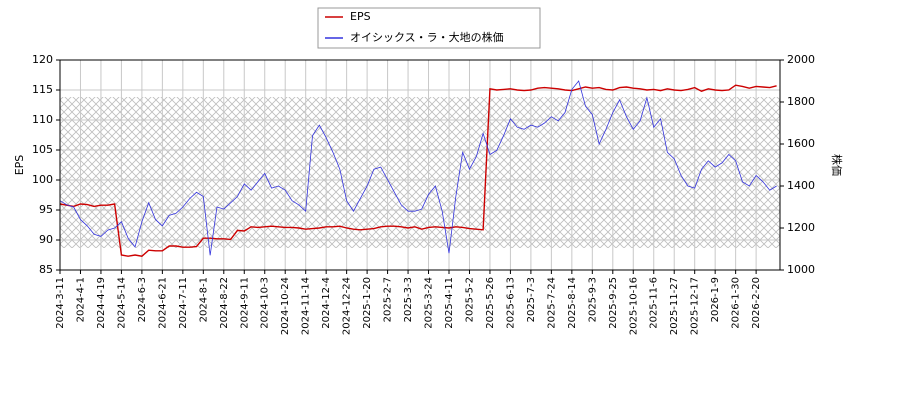  Describe the element at coordinates (326, 303) in the screenshot. I see `x-tick-label: 2024-12-4` at that location.